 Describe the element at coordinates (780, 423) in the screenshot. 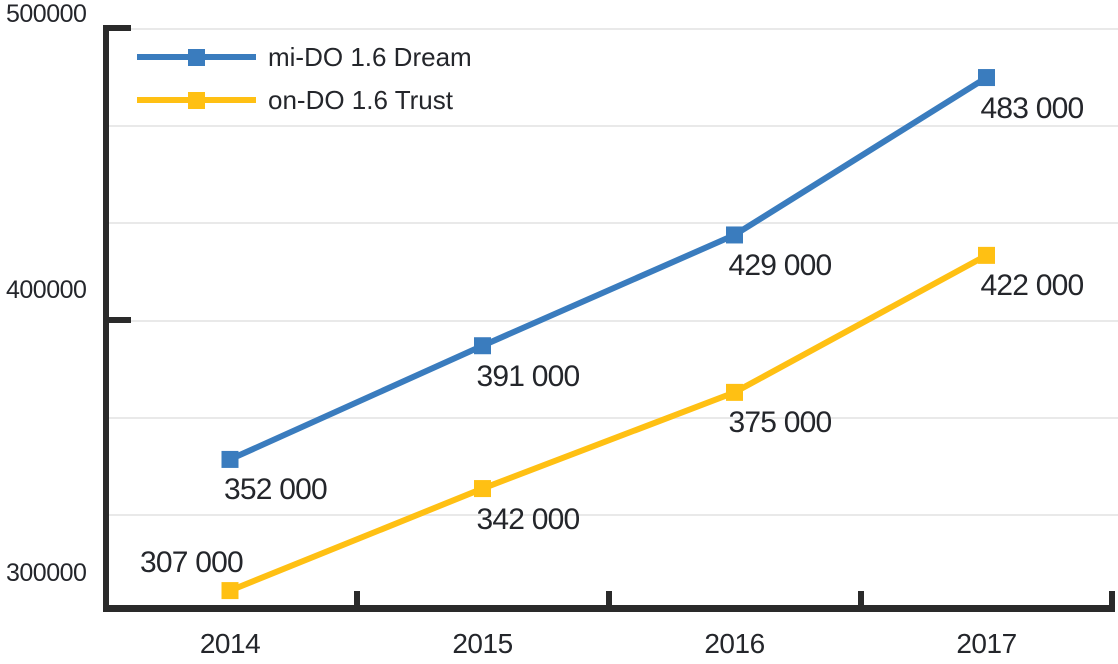

I see `data-label: 375 000` at that location.